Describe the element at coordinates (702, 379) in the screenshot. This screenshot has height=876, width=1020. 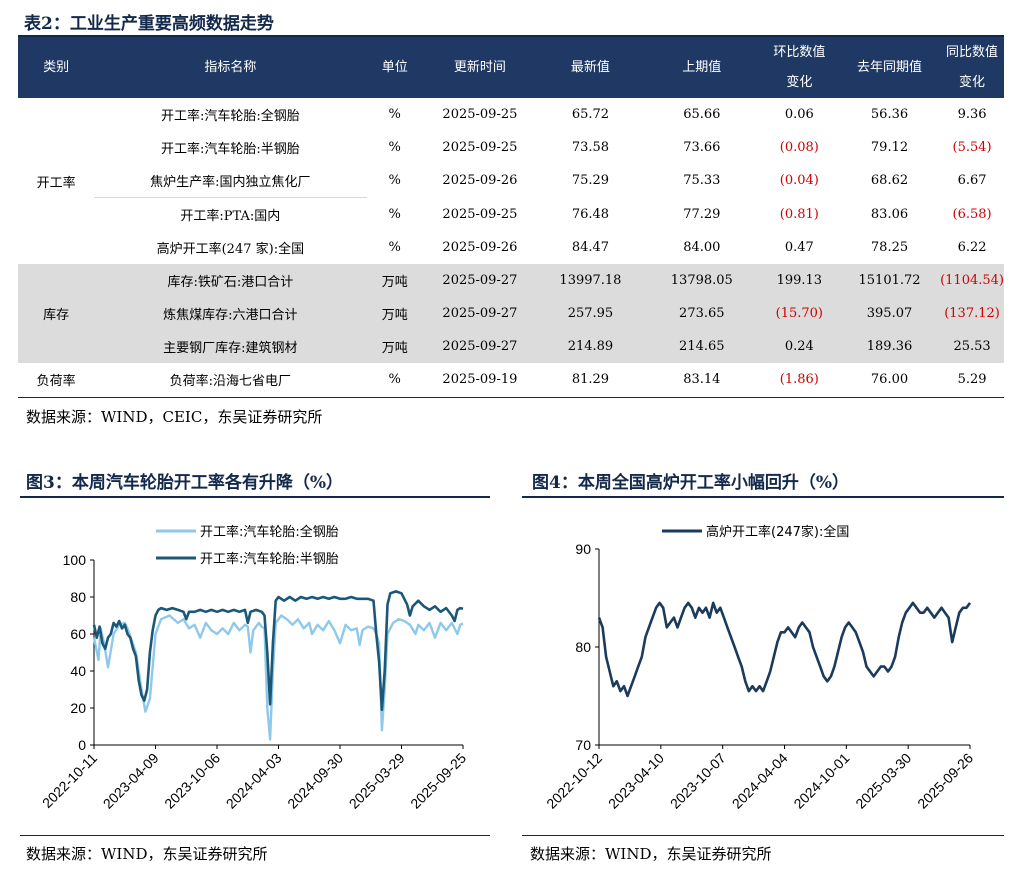
I see `cell-prev: 83.14` at that location.